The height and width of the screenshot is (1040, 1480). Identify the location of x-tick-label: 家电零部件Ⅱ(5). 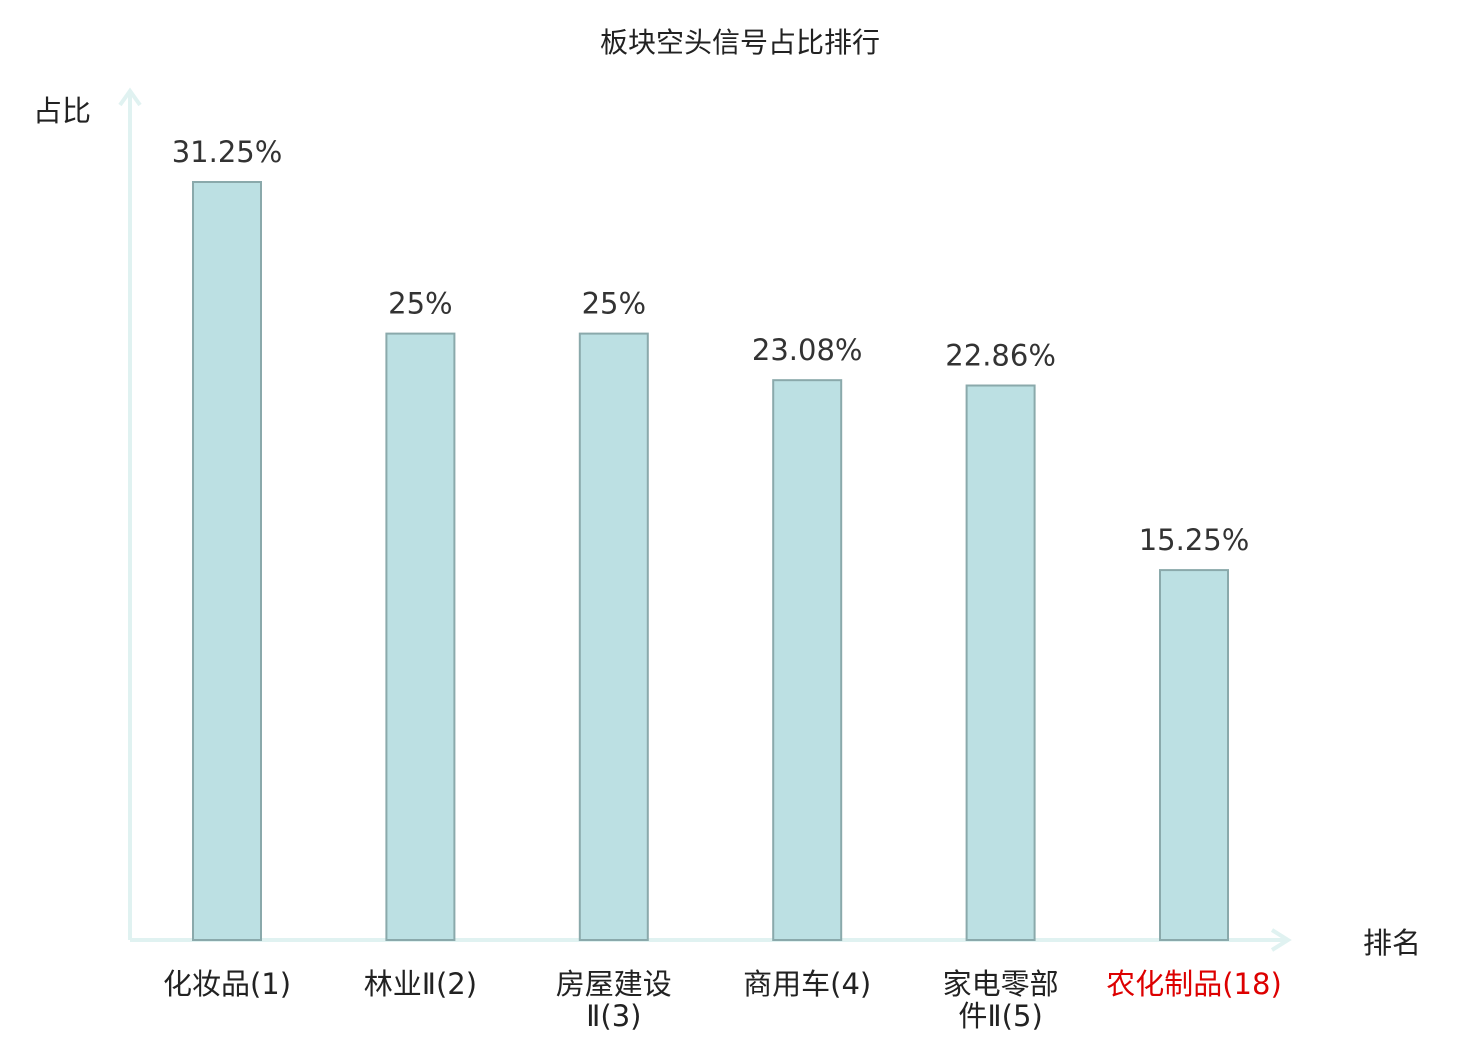
(1001, 1000).